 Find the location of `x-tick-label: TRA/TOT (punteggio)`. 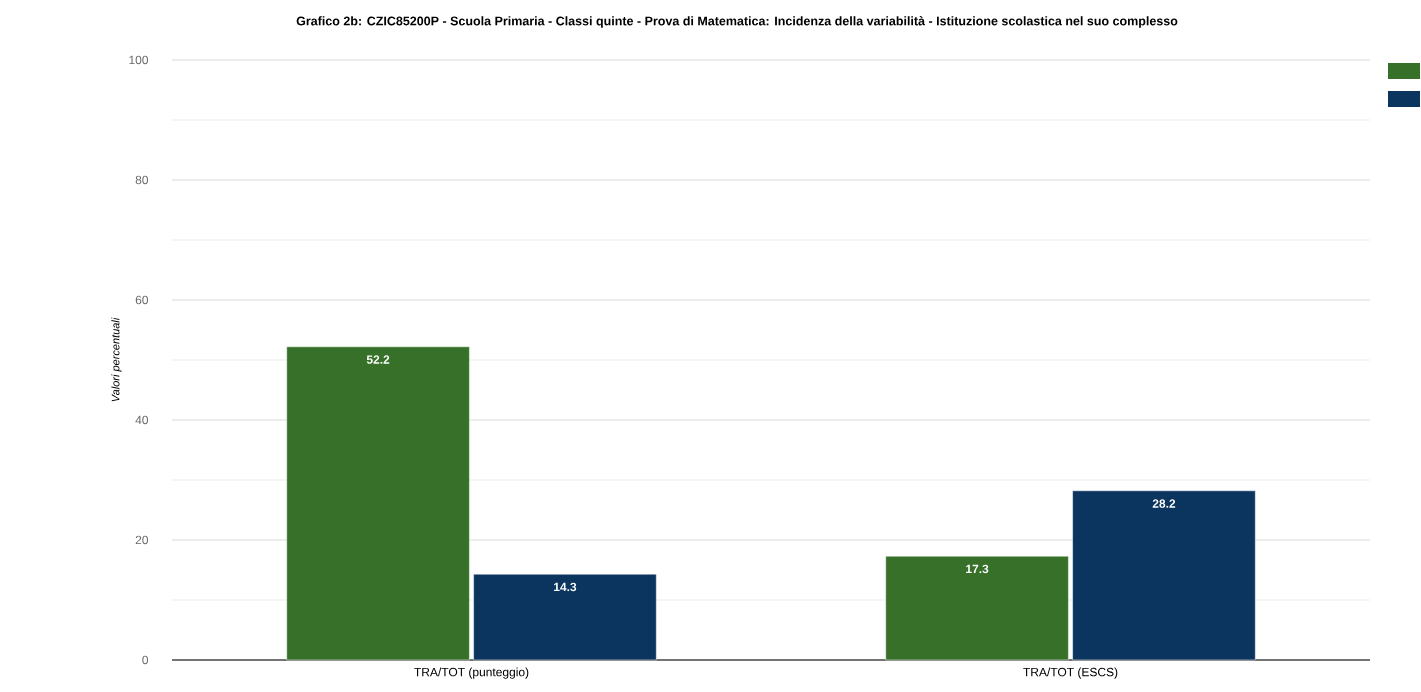

x-tick-label: TRA/TOT (punteggio) is located at coordinates (471, 673).